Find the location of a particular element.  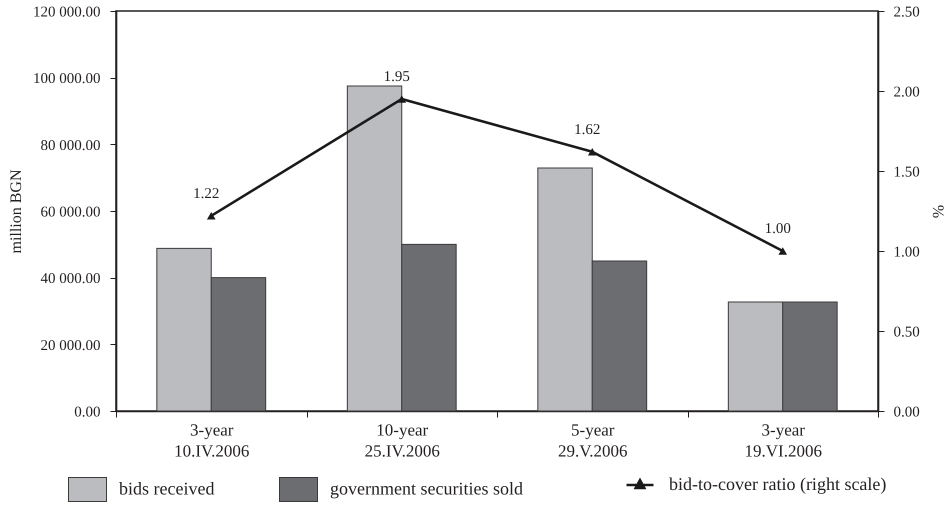

data-label: 1.95 is located at coordinates (397, 77).